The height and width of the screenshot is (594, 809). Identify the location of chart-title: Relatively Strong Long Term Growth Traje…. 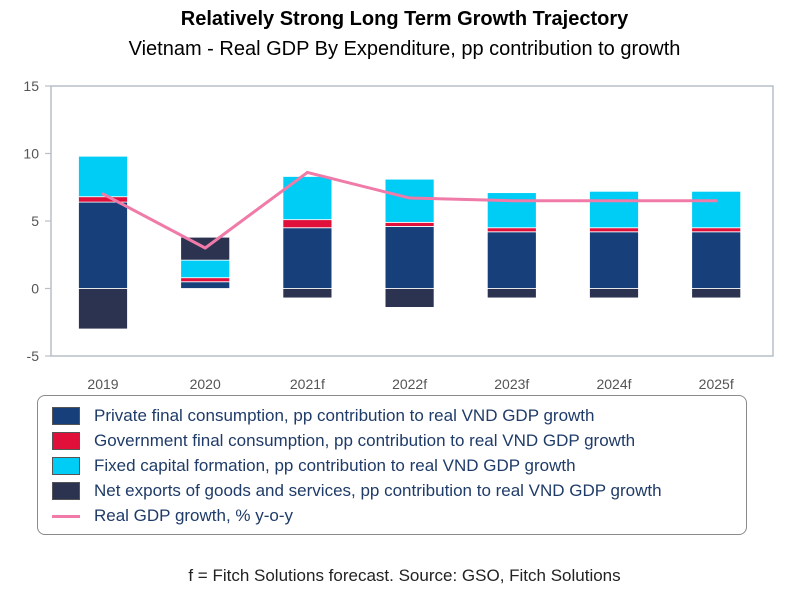
(404, 19).